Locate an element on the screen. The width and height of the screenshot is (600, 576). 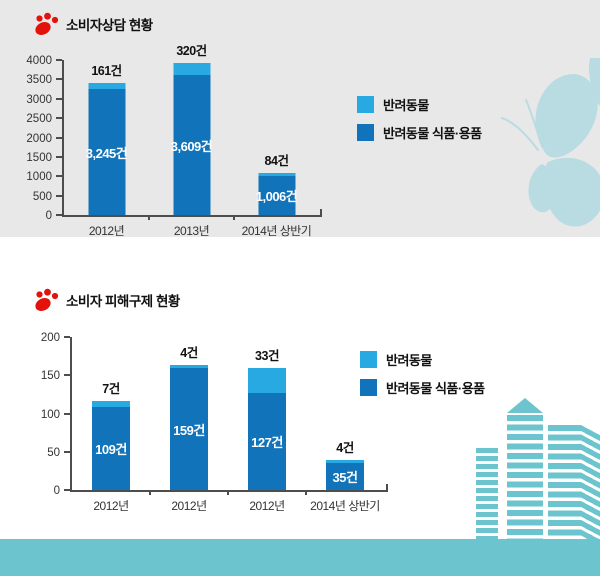
bar-value-label: 1,006건 is located at coordinates (276, 197).